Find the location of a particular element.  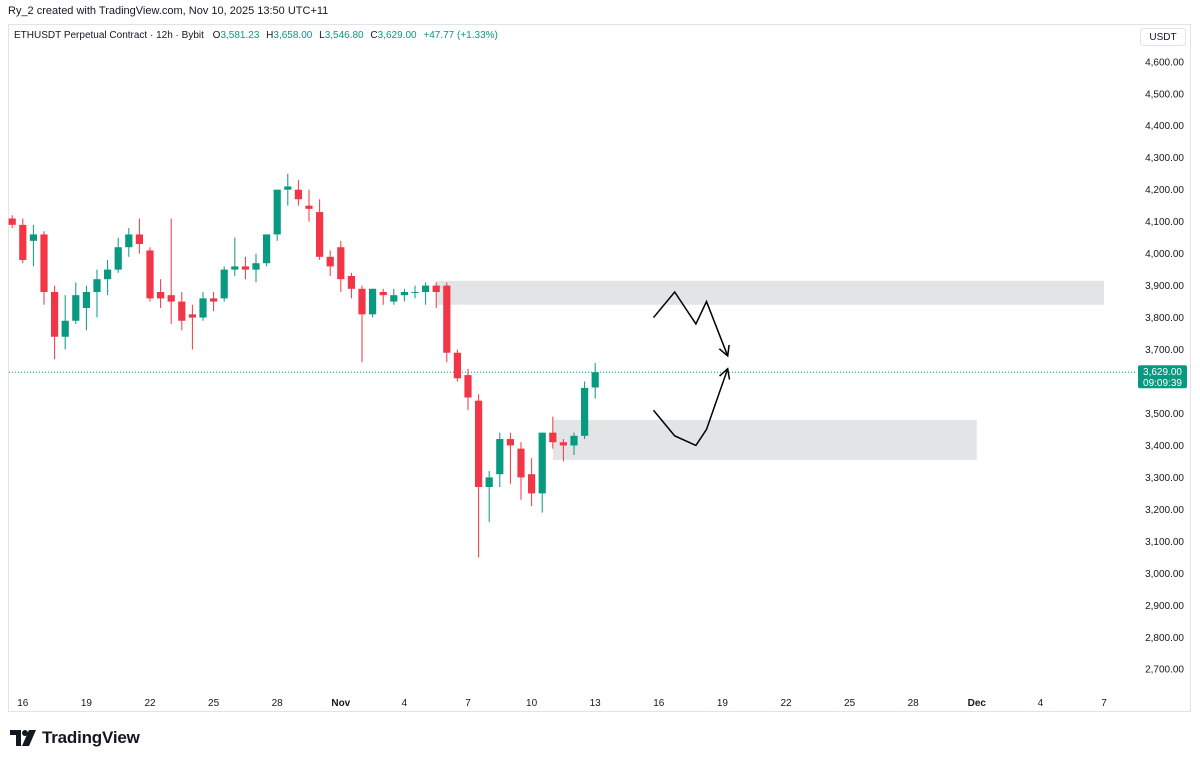

y-tick-label: 3,300.00 is located at coordinates (1164, 478).